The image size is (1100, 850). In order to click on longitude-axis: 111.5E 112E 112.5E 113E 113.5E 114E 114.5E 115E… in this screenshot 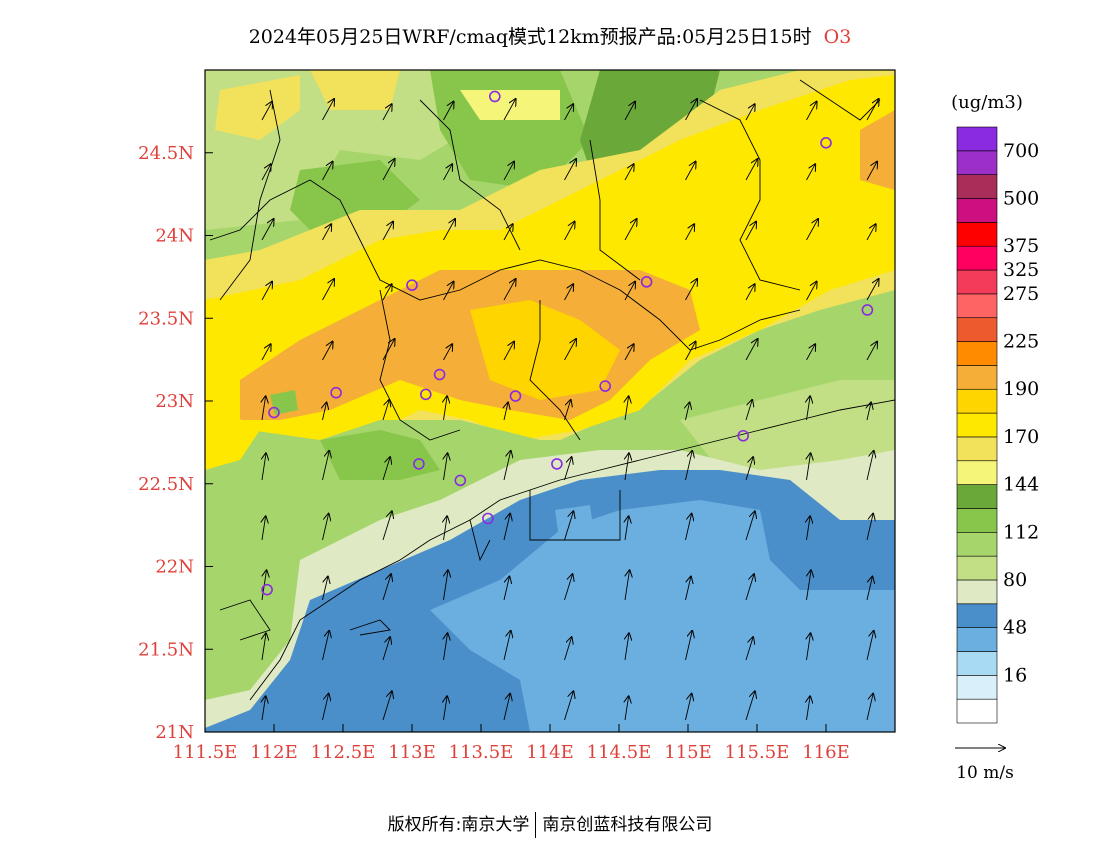, I will do `click(511, 743)`.